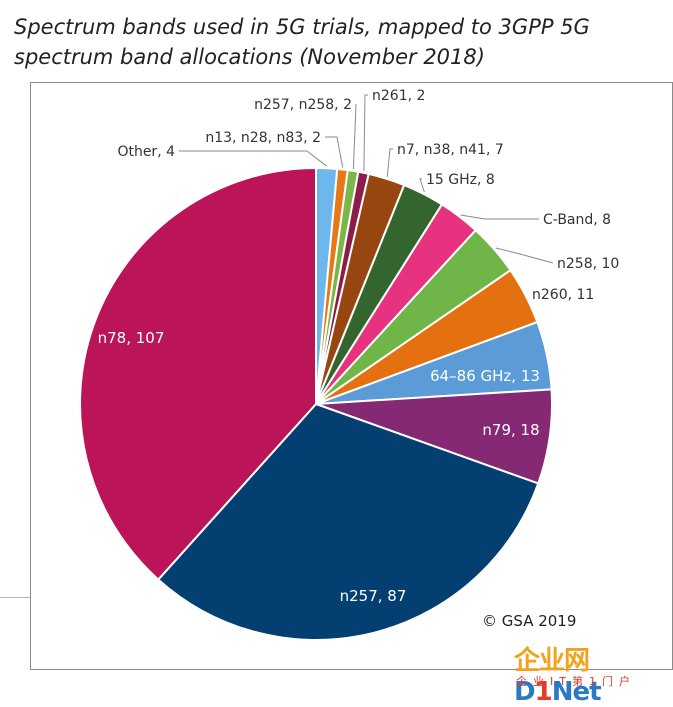 The image size is (673, 707). What do you see at coordinates (563, 295) in the screenshot?
I see `slice-label: n260, 11` at bounding box center [563, 295].